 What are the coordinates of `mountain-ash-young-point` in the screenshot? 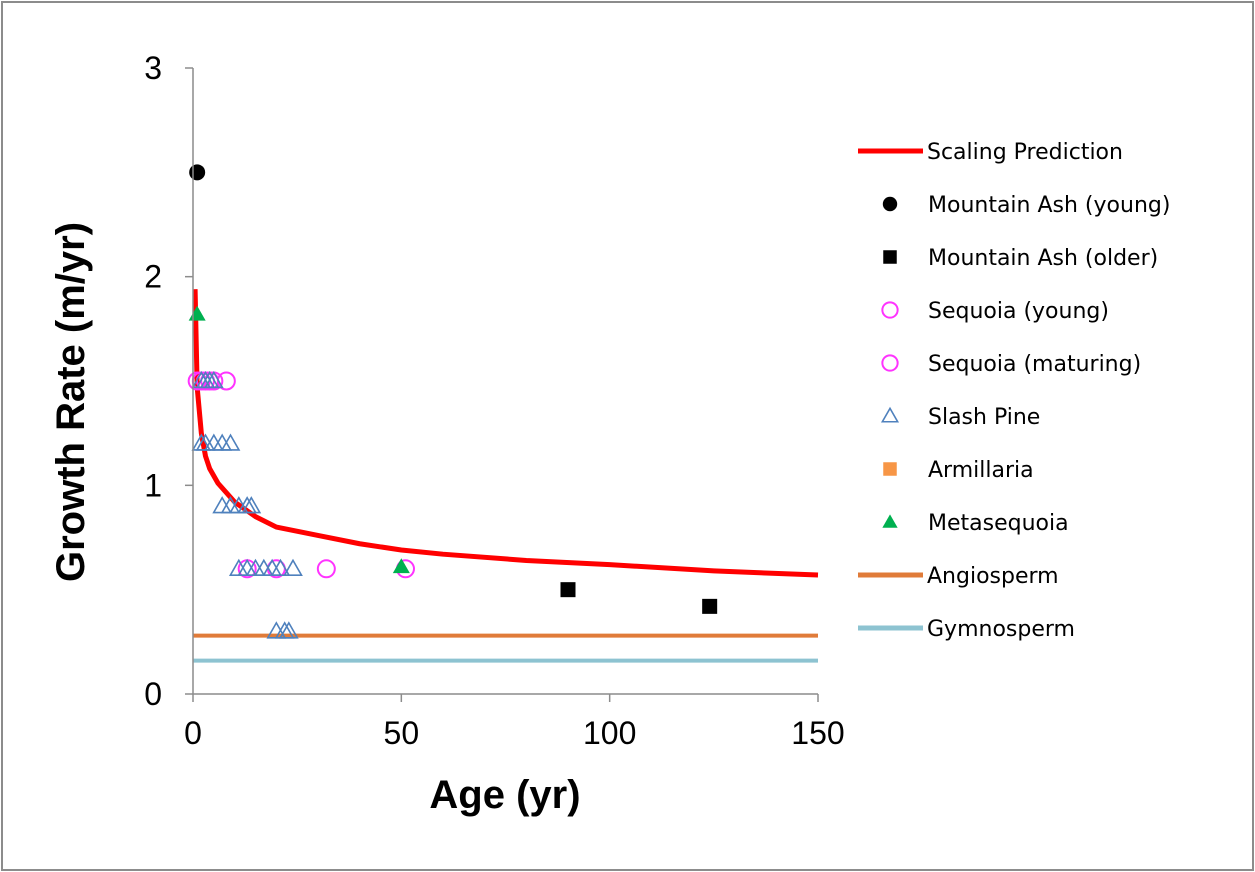 It's located at (197, 172).